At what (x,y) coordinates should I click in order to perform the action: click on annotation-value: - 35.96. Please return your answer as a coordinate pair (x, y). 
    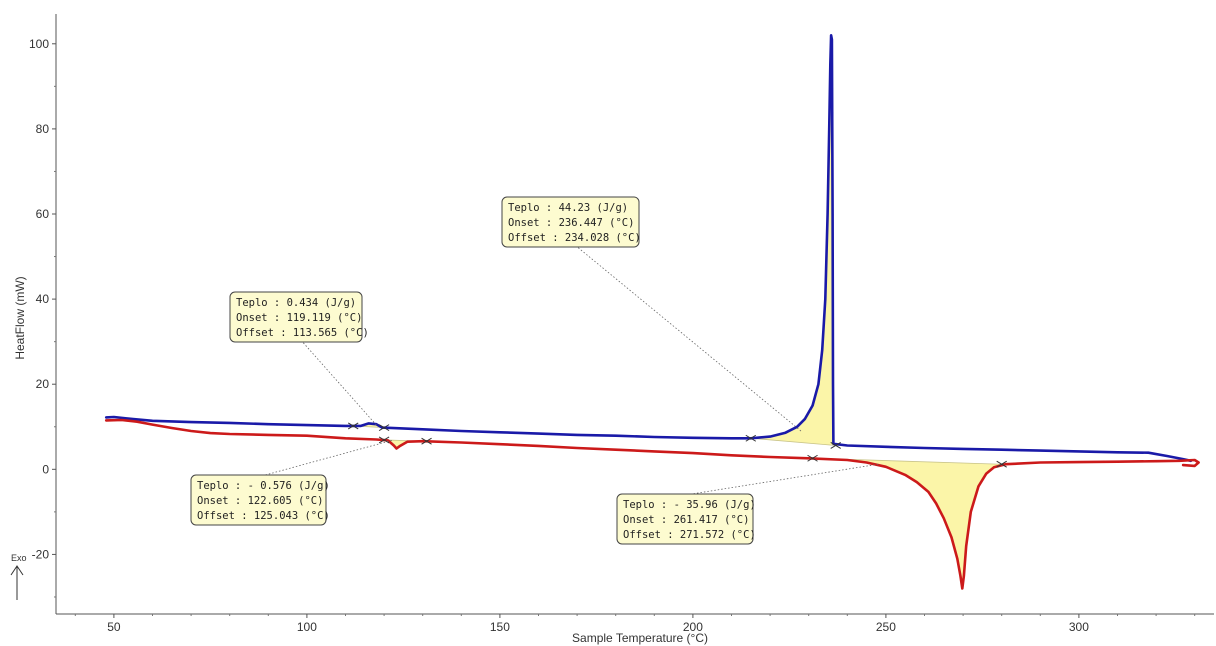
    Looking at the image, I should click on (699, 505).